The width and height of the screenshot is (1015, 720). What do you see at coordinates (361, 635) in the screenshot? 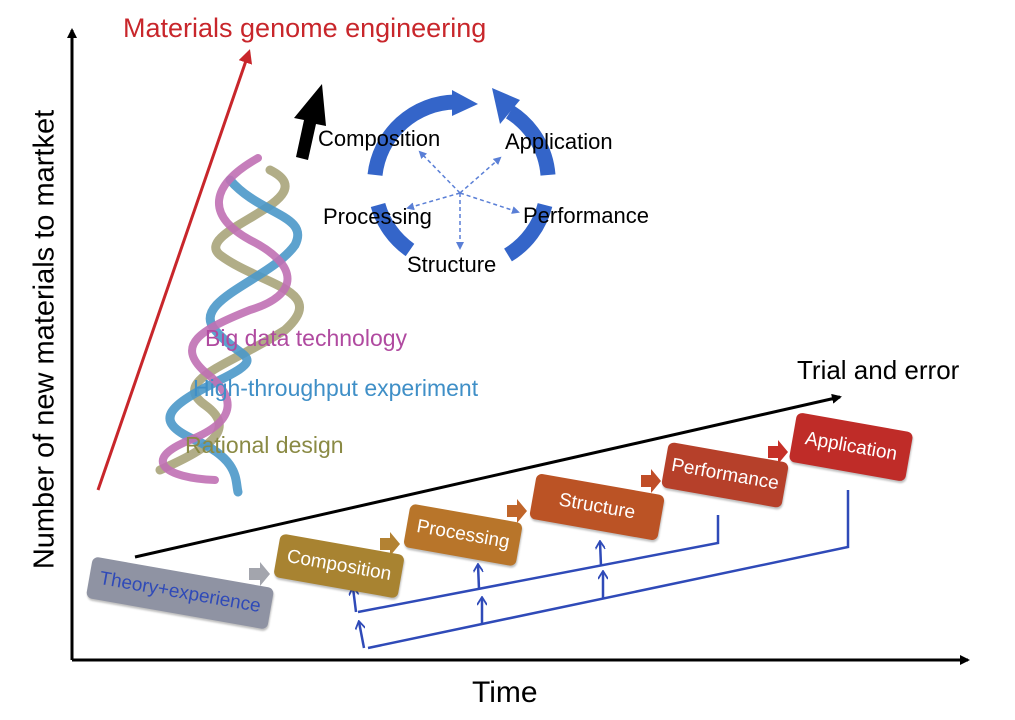
I see `feedback-up-composition-outer` at bounding box center [361, 635].